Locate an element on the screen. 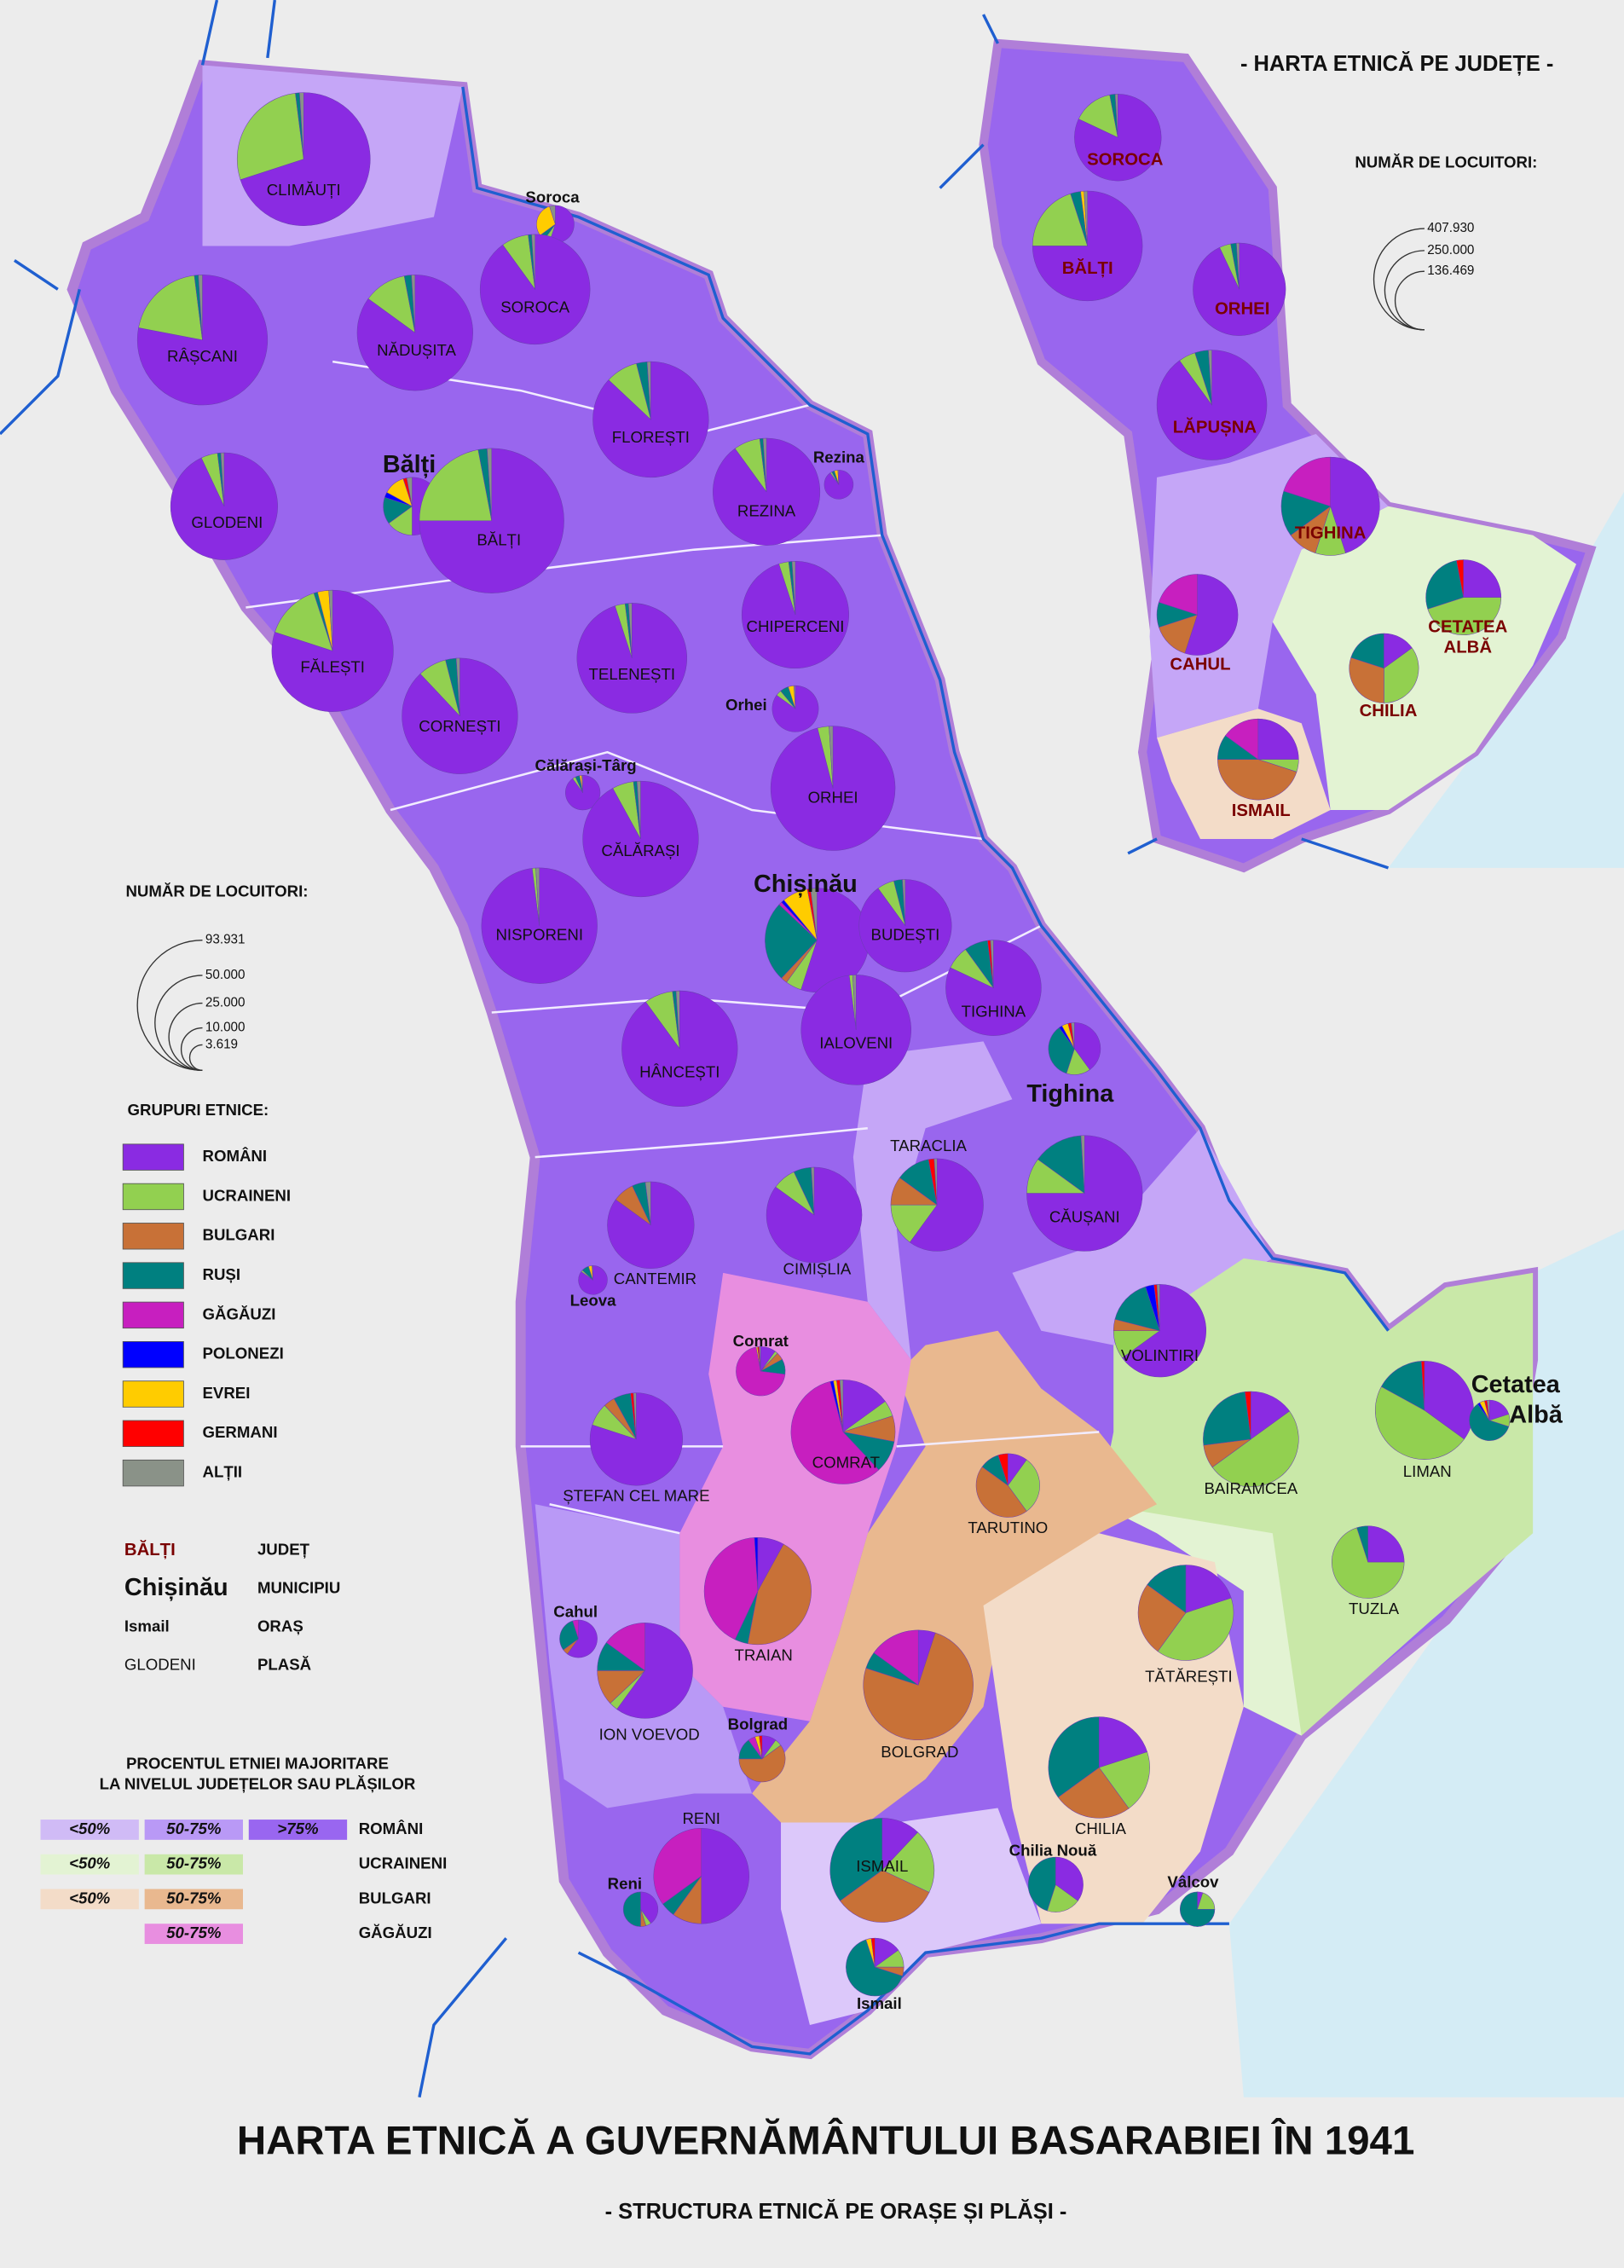 The width and height of the screenshot is (1624, 2268). place-label: Orhei is located at coordinates (746, 705).